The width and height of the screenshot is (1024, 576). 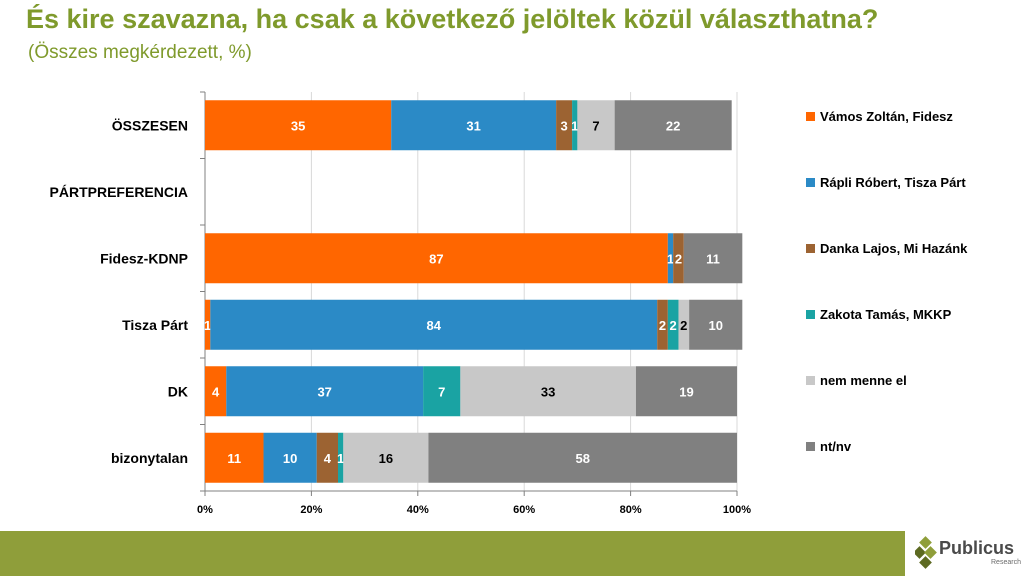 I want to click on publicus-logo: Publicus Research, so click(x=968, y=554).